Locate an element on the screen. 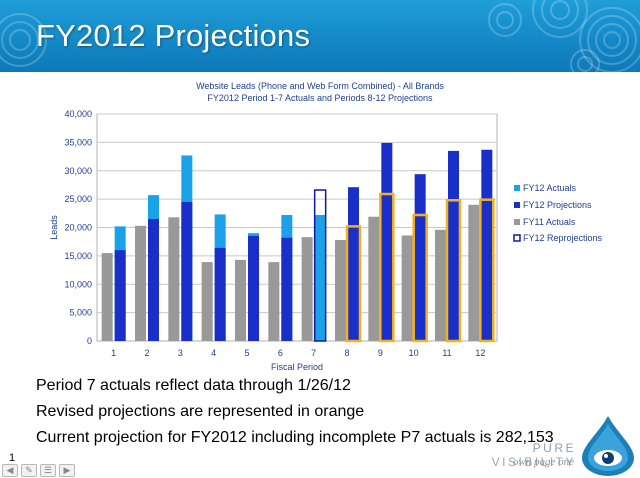  bar-fy11-actuals-p4 is located at coordinates (207, 301).